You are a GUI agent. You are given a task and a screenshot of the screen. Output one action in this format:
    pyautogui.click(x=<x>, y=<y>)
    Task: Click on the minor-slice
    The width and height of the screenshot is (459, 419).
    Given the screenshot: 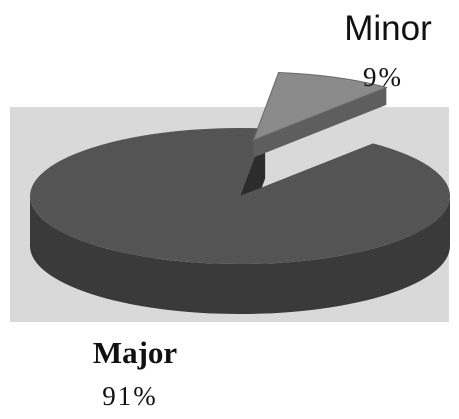 What is the action you would take?
    pyautogui.click(x=320, y=106)
    